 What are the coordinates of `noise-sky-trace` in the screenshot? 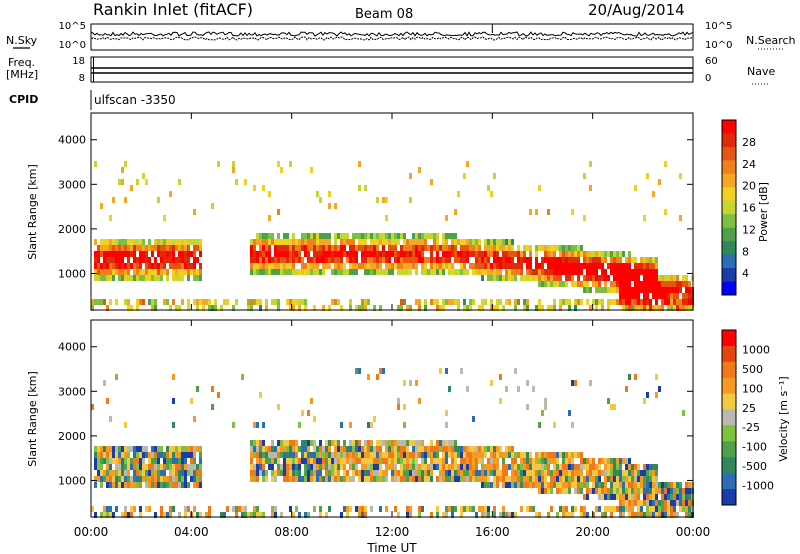 It's located at (392, 34).